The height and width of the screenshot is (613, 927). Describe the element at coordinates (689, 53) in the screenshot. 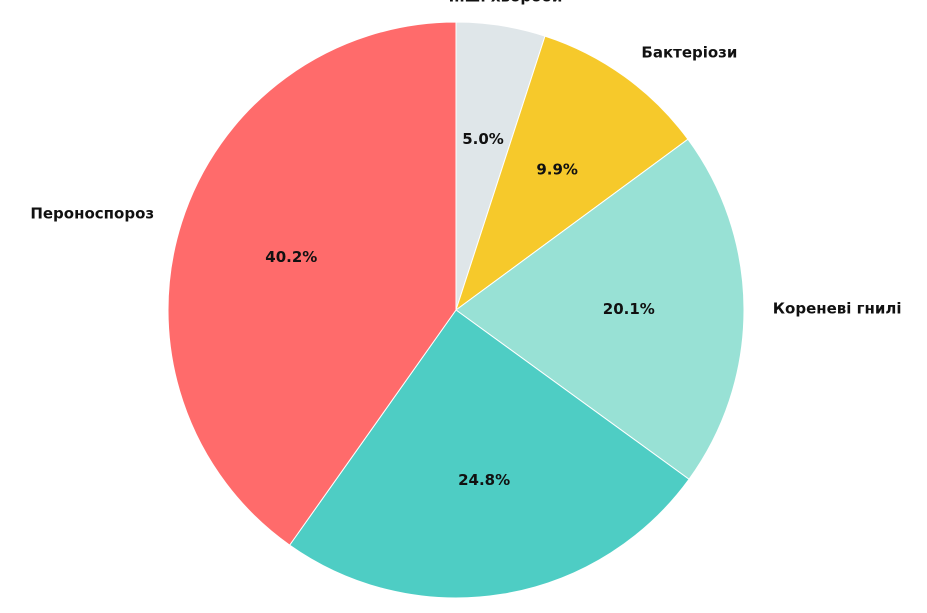

I see `slice-category-label: Бактеріози` at that location.